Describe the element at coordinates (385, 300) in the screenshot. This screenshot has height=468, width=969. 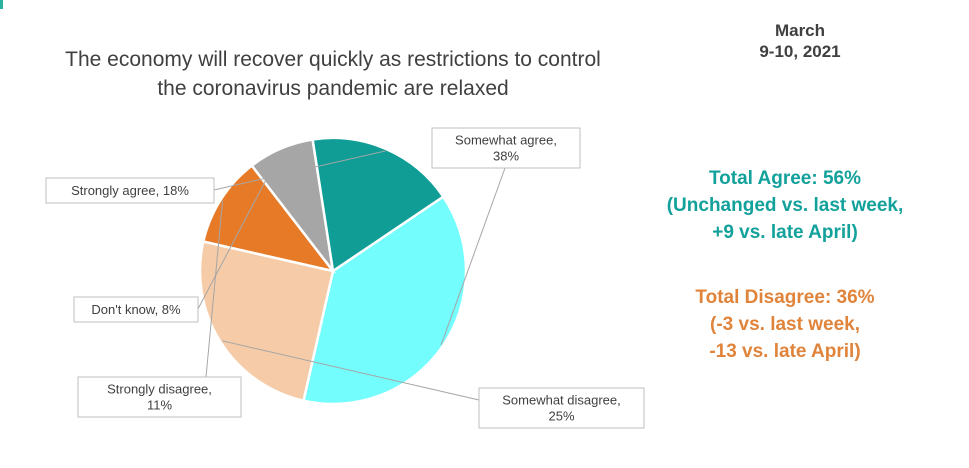
I see `pie-slice-somewhat-agree` at that location.